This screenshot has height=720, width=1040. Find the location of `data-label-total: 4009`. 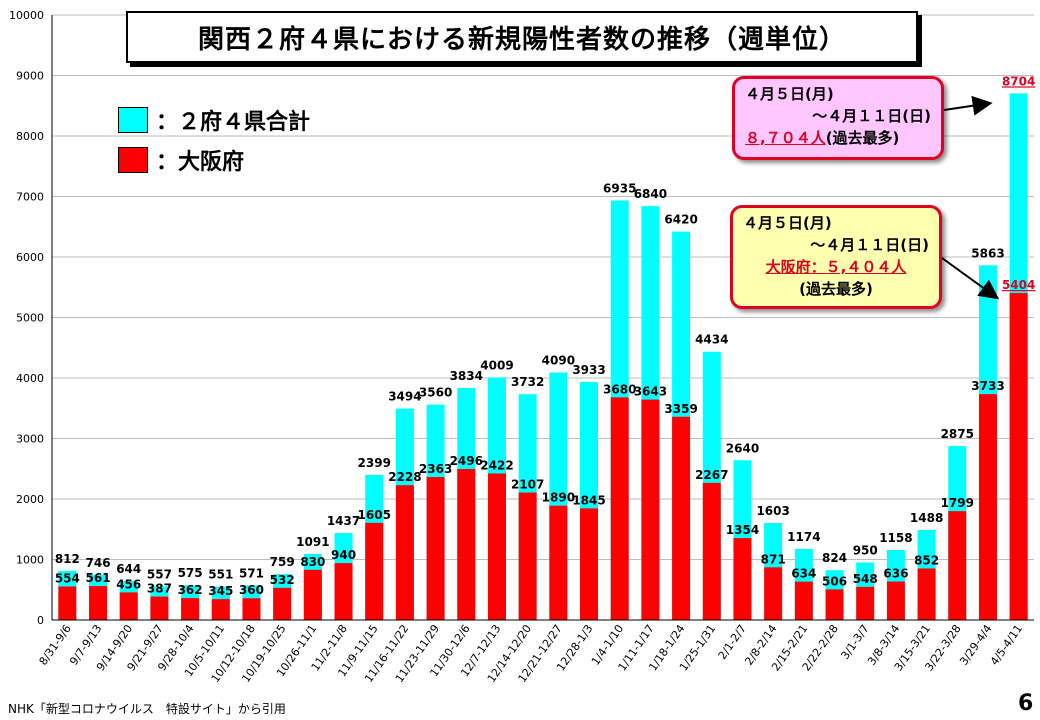

data-label-total: 4009 is located at coordinates (496, 365).